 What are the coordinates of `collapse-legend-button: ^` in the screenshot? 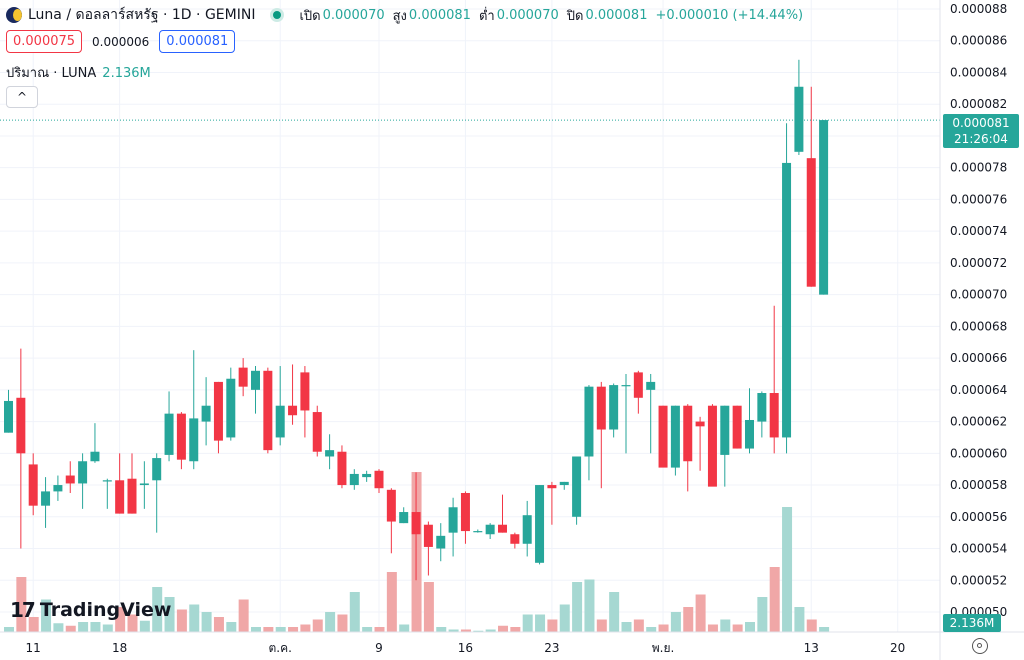 It's located at (22, 97).